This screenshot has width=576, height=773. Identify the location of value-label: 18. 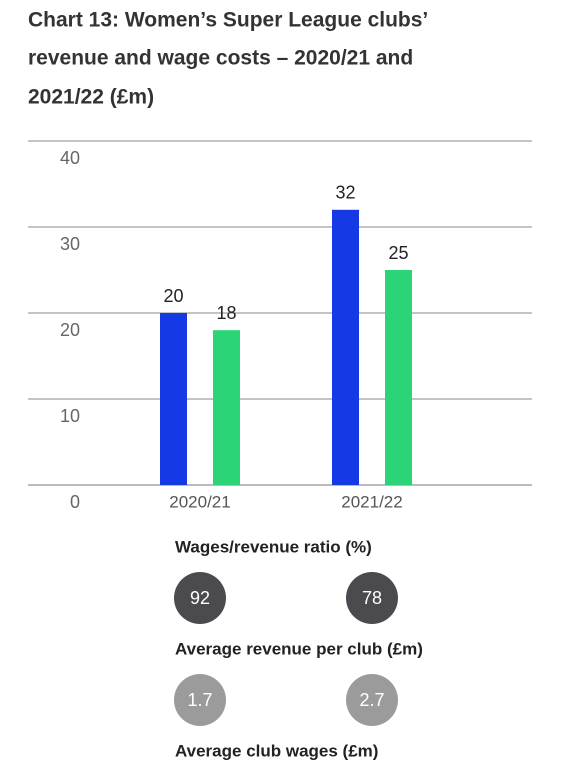
(226, 313).